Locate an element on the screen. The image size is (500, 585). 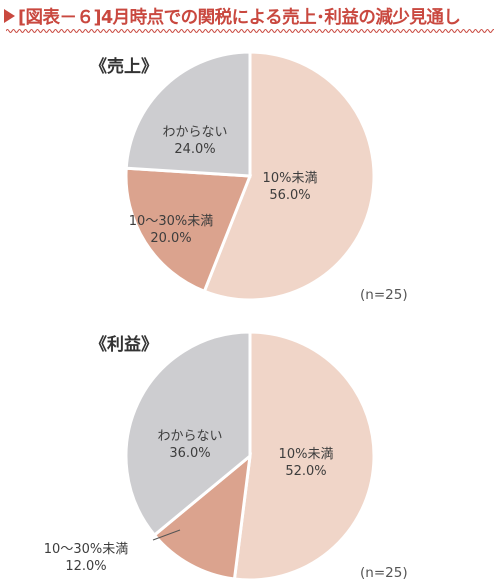
figure-title-row: [図表－６]4月時点での関税による売上･利益の減少見通し is located at coordinates (251, 16).